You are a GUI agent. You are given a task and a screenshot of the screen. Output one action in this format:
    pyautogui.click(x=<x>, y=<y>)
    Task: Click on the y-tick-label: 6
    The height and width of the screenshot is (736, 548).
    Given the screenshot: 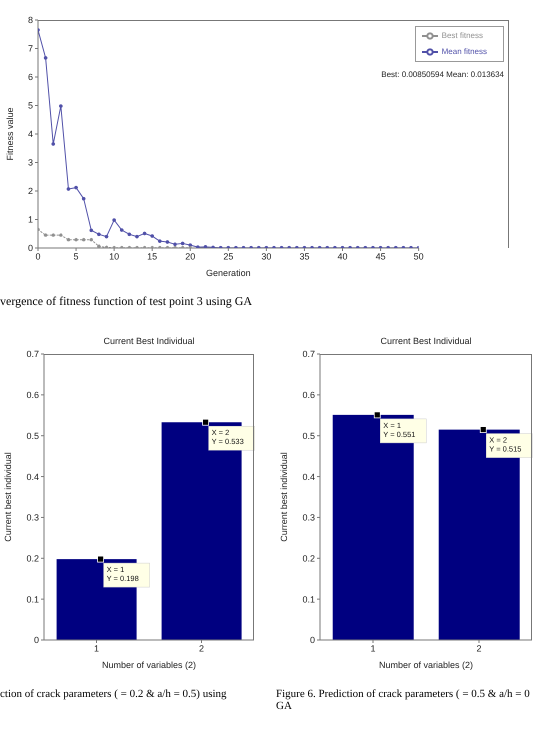 What is the action you would take?
    pyautogui.click(x=30, y=77)
    